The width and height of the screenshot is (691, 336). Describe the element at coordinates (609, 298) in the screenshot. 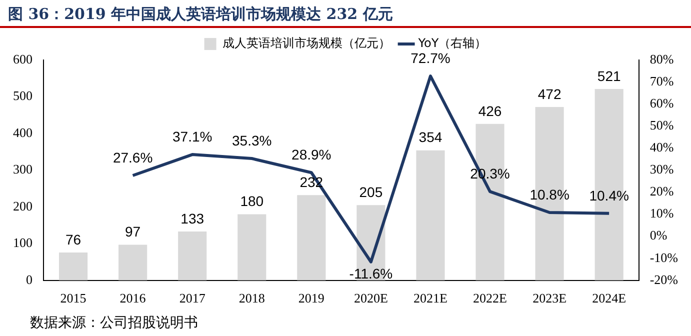

I see `x-tick-label: 2024E` at that location.